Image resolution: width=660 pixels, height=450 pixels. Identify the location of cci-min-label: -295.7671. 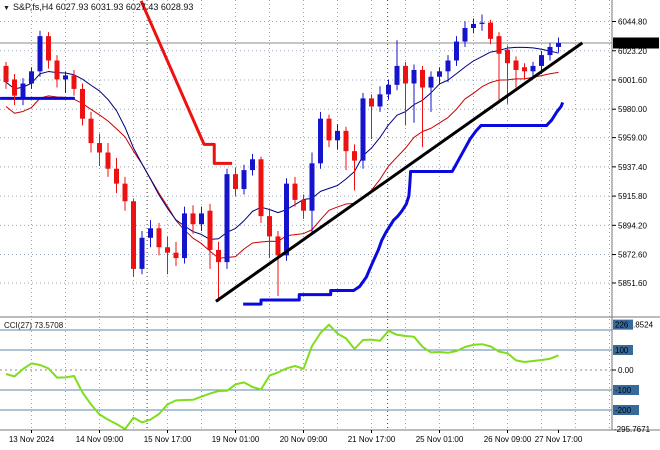
(632, 429).